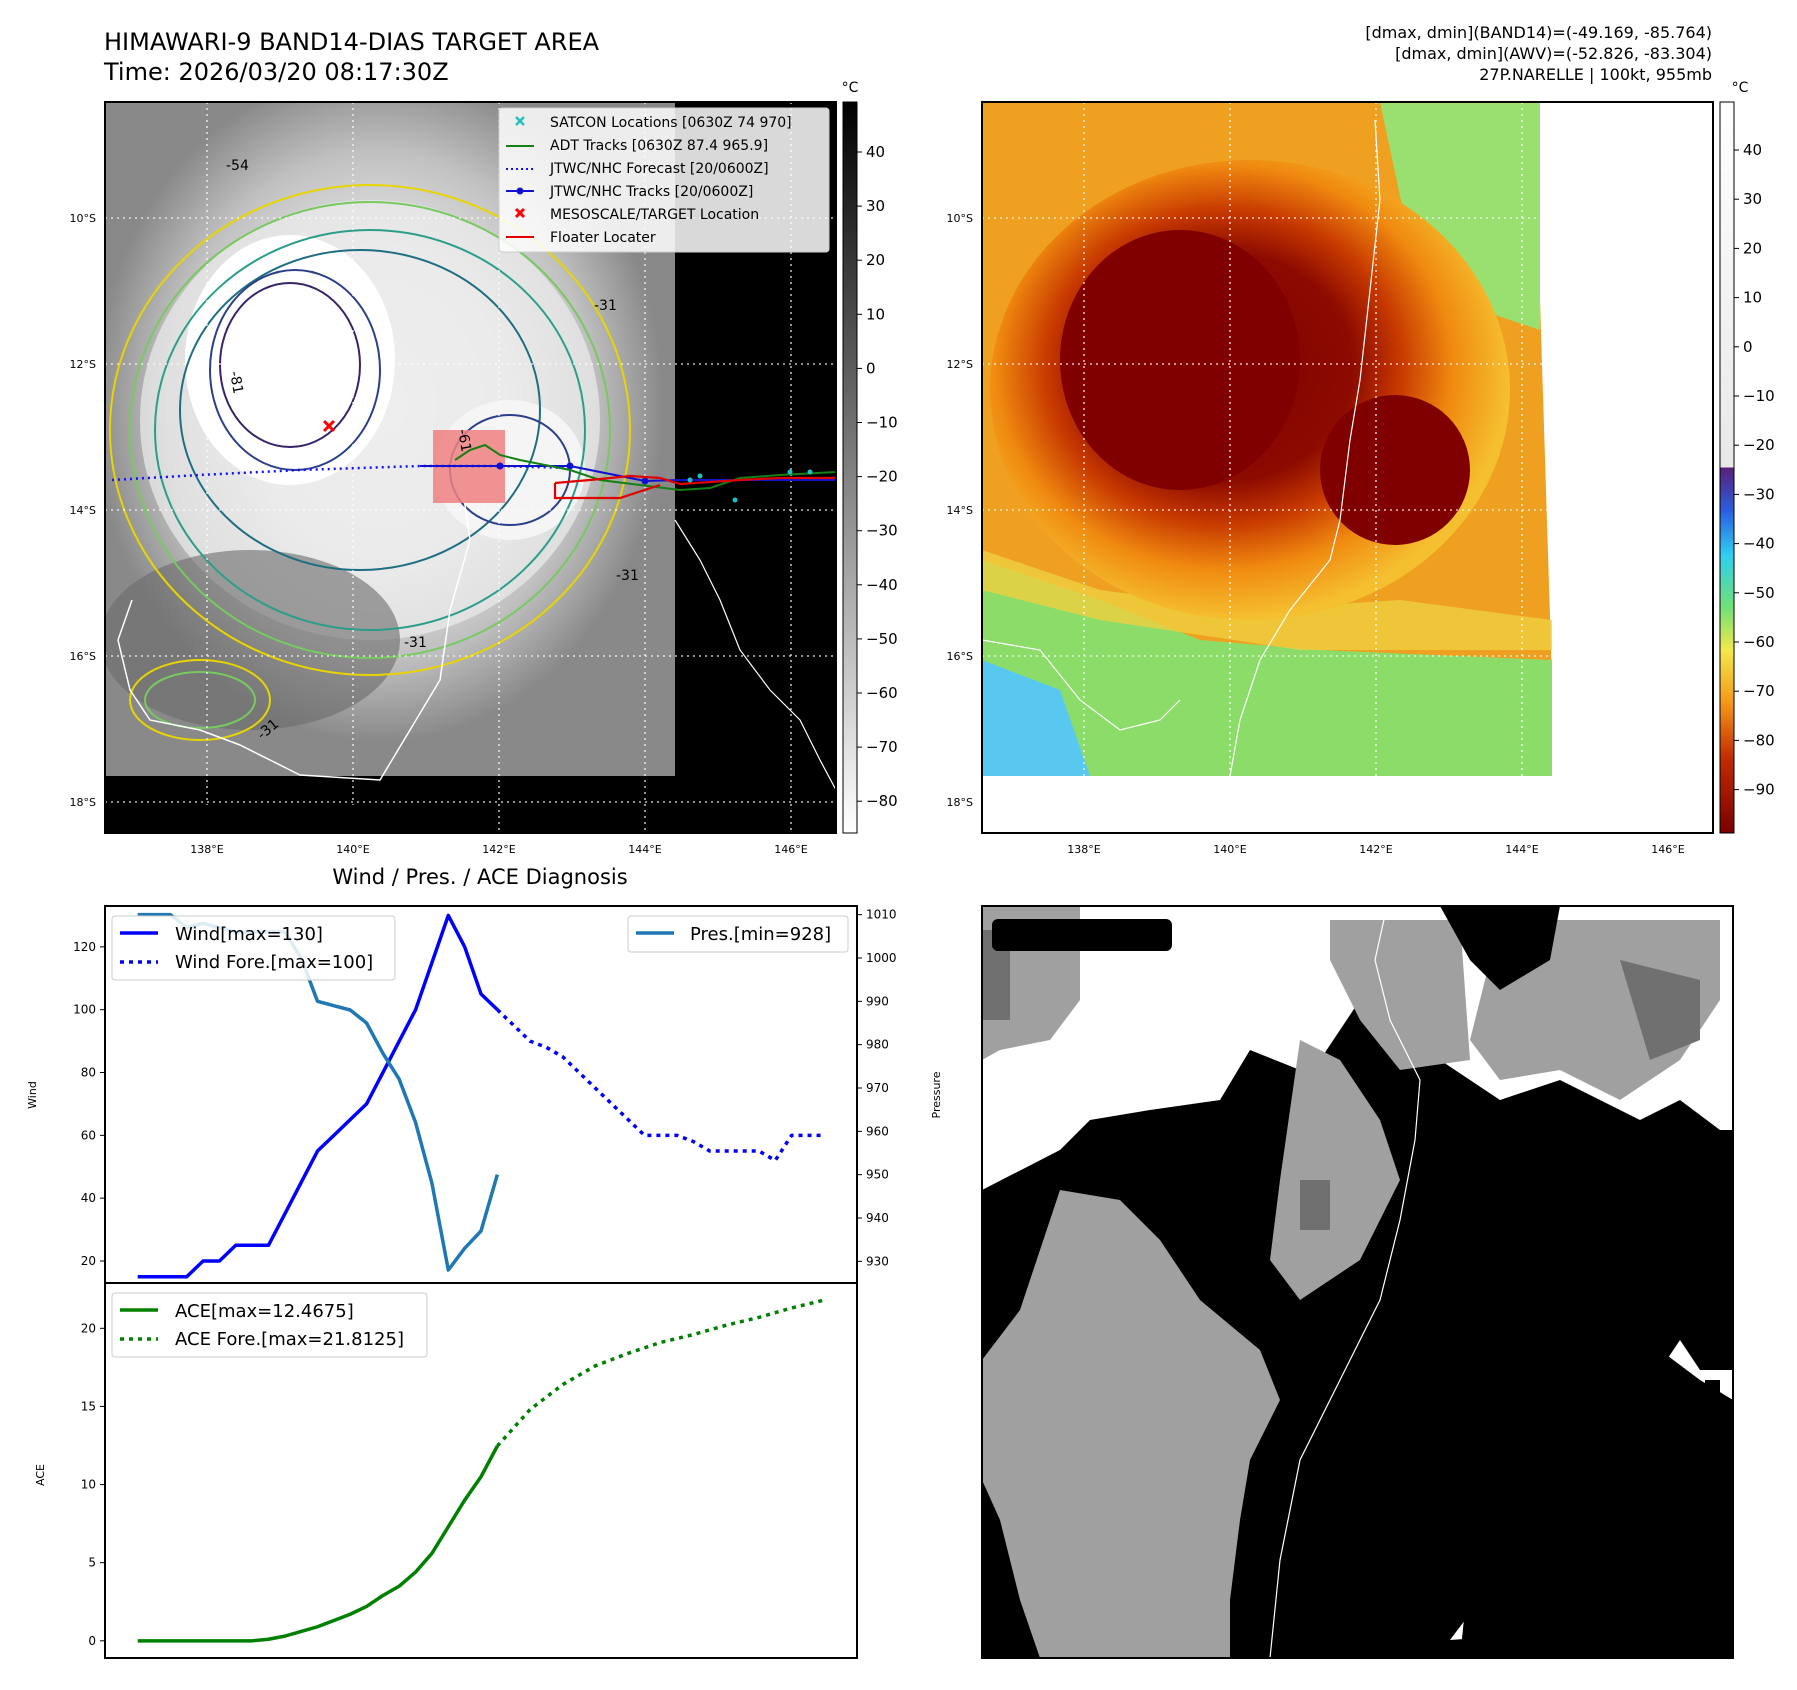 Image resolution: width=1797 pixels, height=1690 pixels. Describe the element at coordinates (88, 1328) in the screenshot. I see `ace-tick-label: 20` at that location.